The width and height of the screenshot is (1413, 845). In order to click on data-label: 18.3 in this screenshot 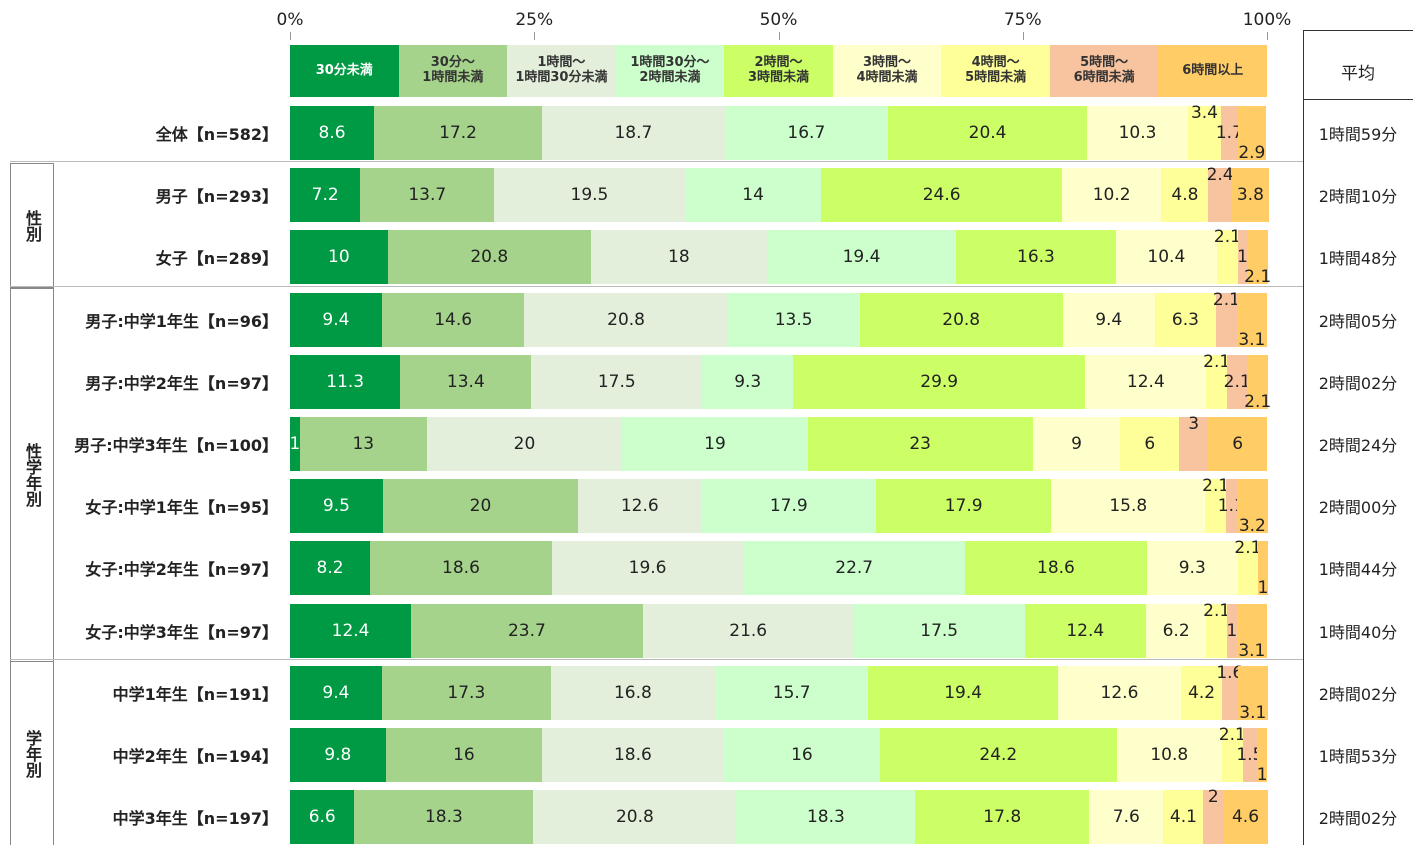, I will do `click(825, 817)`.